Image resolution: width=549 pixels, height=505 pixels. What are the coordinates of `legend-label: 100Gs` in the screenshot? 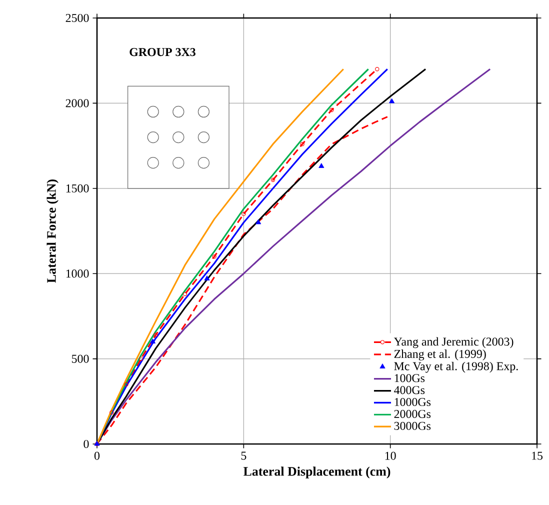 It's located at (409, 378).